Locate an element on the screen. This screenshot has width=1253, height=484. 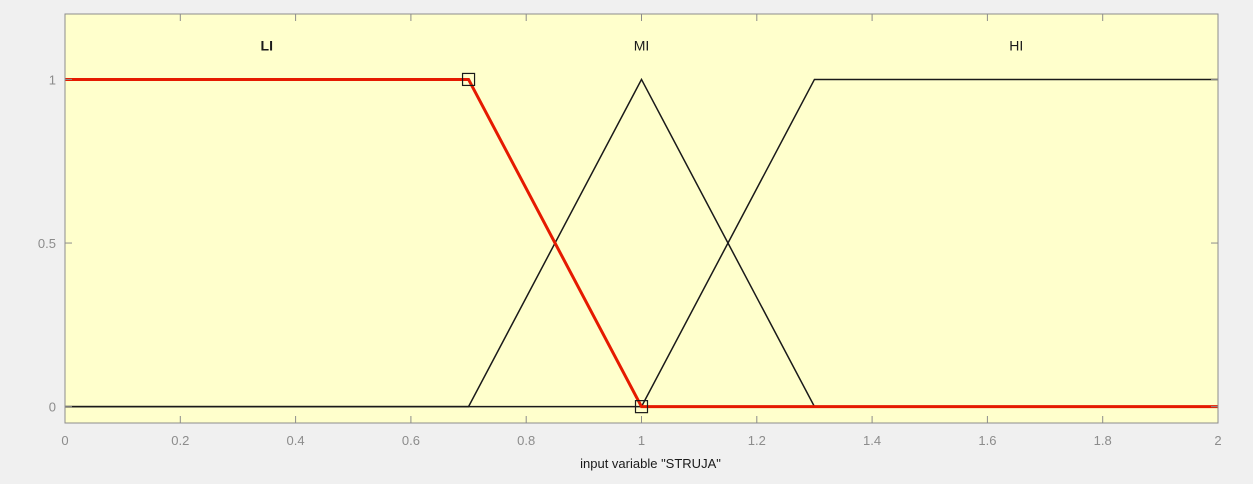
x-tick-labels: 0 0.2 0.4 0.6 0.8 1 1.2 1.4 1.6 1.8 2 is located at coordinates (641, 440).